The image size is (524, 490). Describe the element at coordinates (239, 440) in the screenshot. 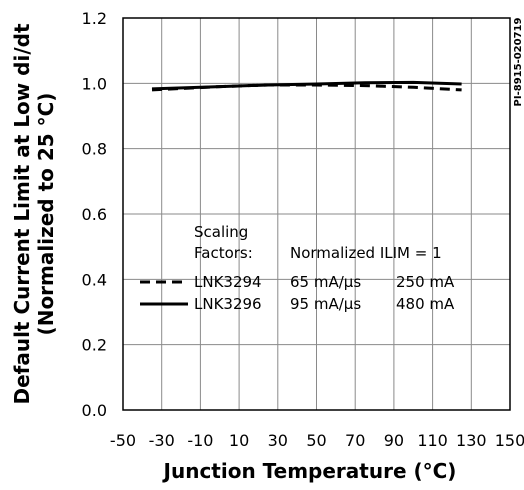

I see `x-tick-label: 10` at that location.